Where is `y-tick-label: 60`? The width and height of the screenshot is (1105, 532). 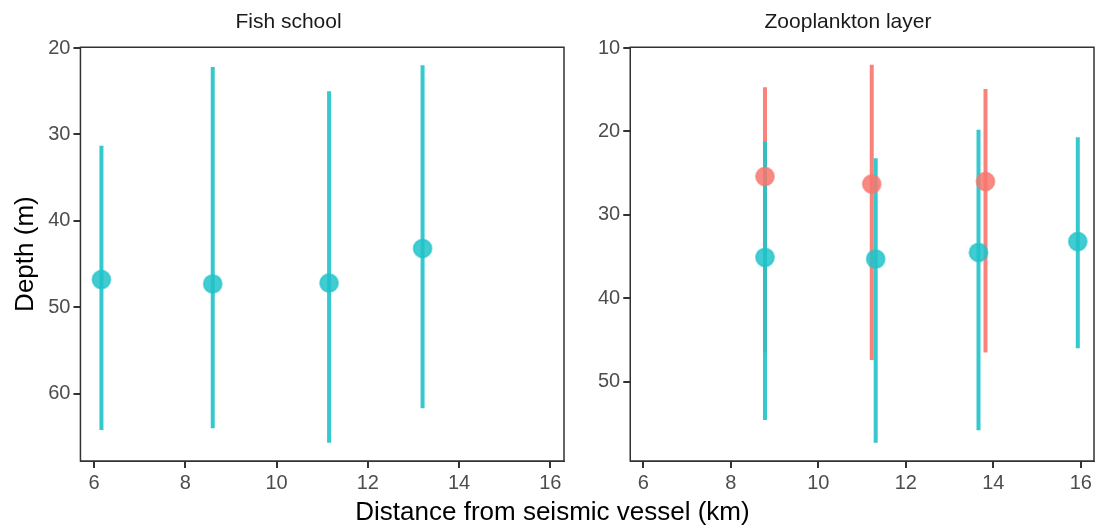
y-tick-label: 60 is located at coordinates (59, 392).